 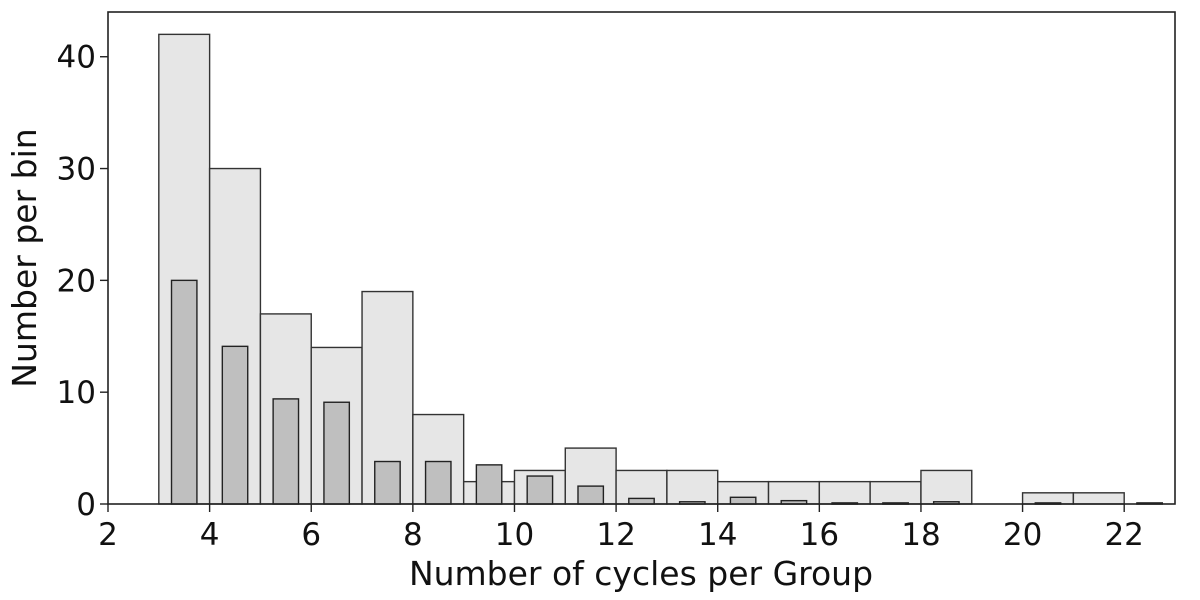 What do you see at coordinates (641, 573) in the screenshot?
I see `x-axis-label: Number of cycles per Group` at bounding box center [641, 573].